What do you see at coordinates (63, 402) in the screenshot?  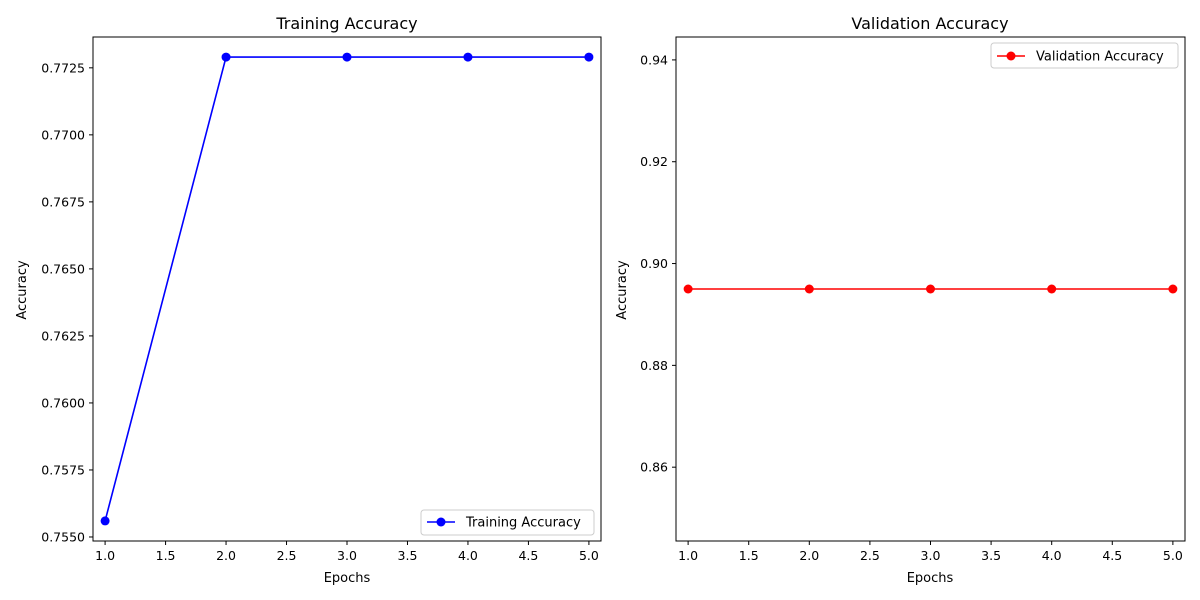 I see `y-tick-label: 0.7600` at bounding box center [63, 402].